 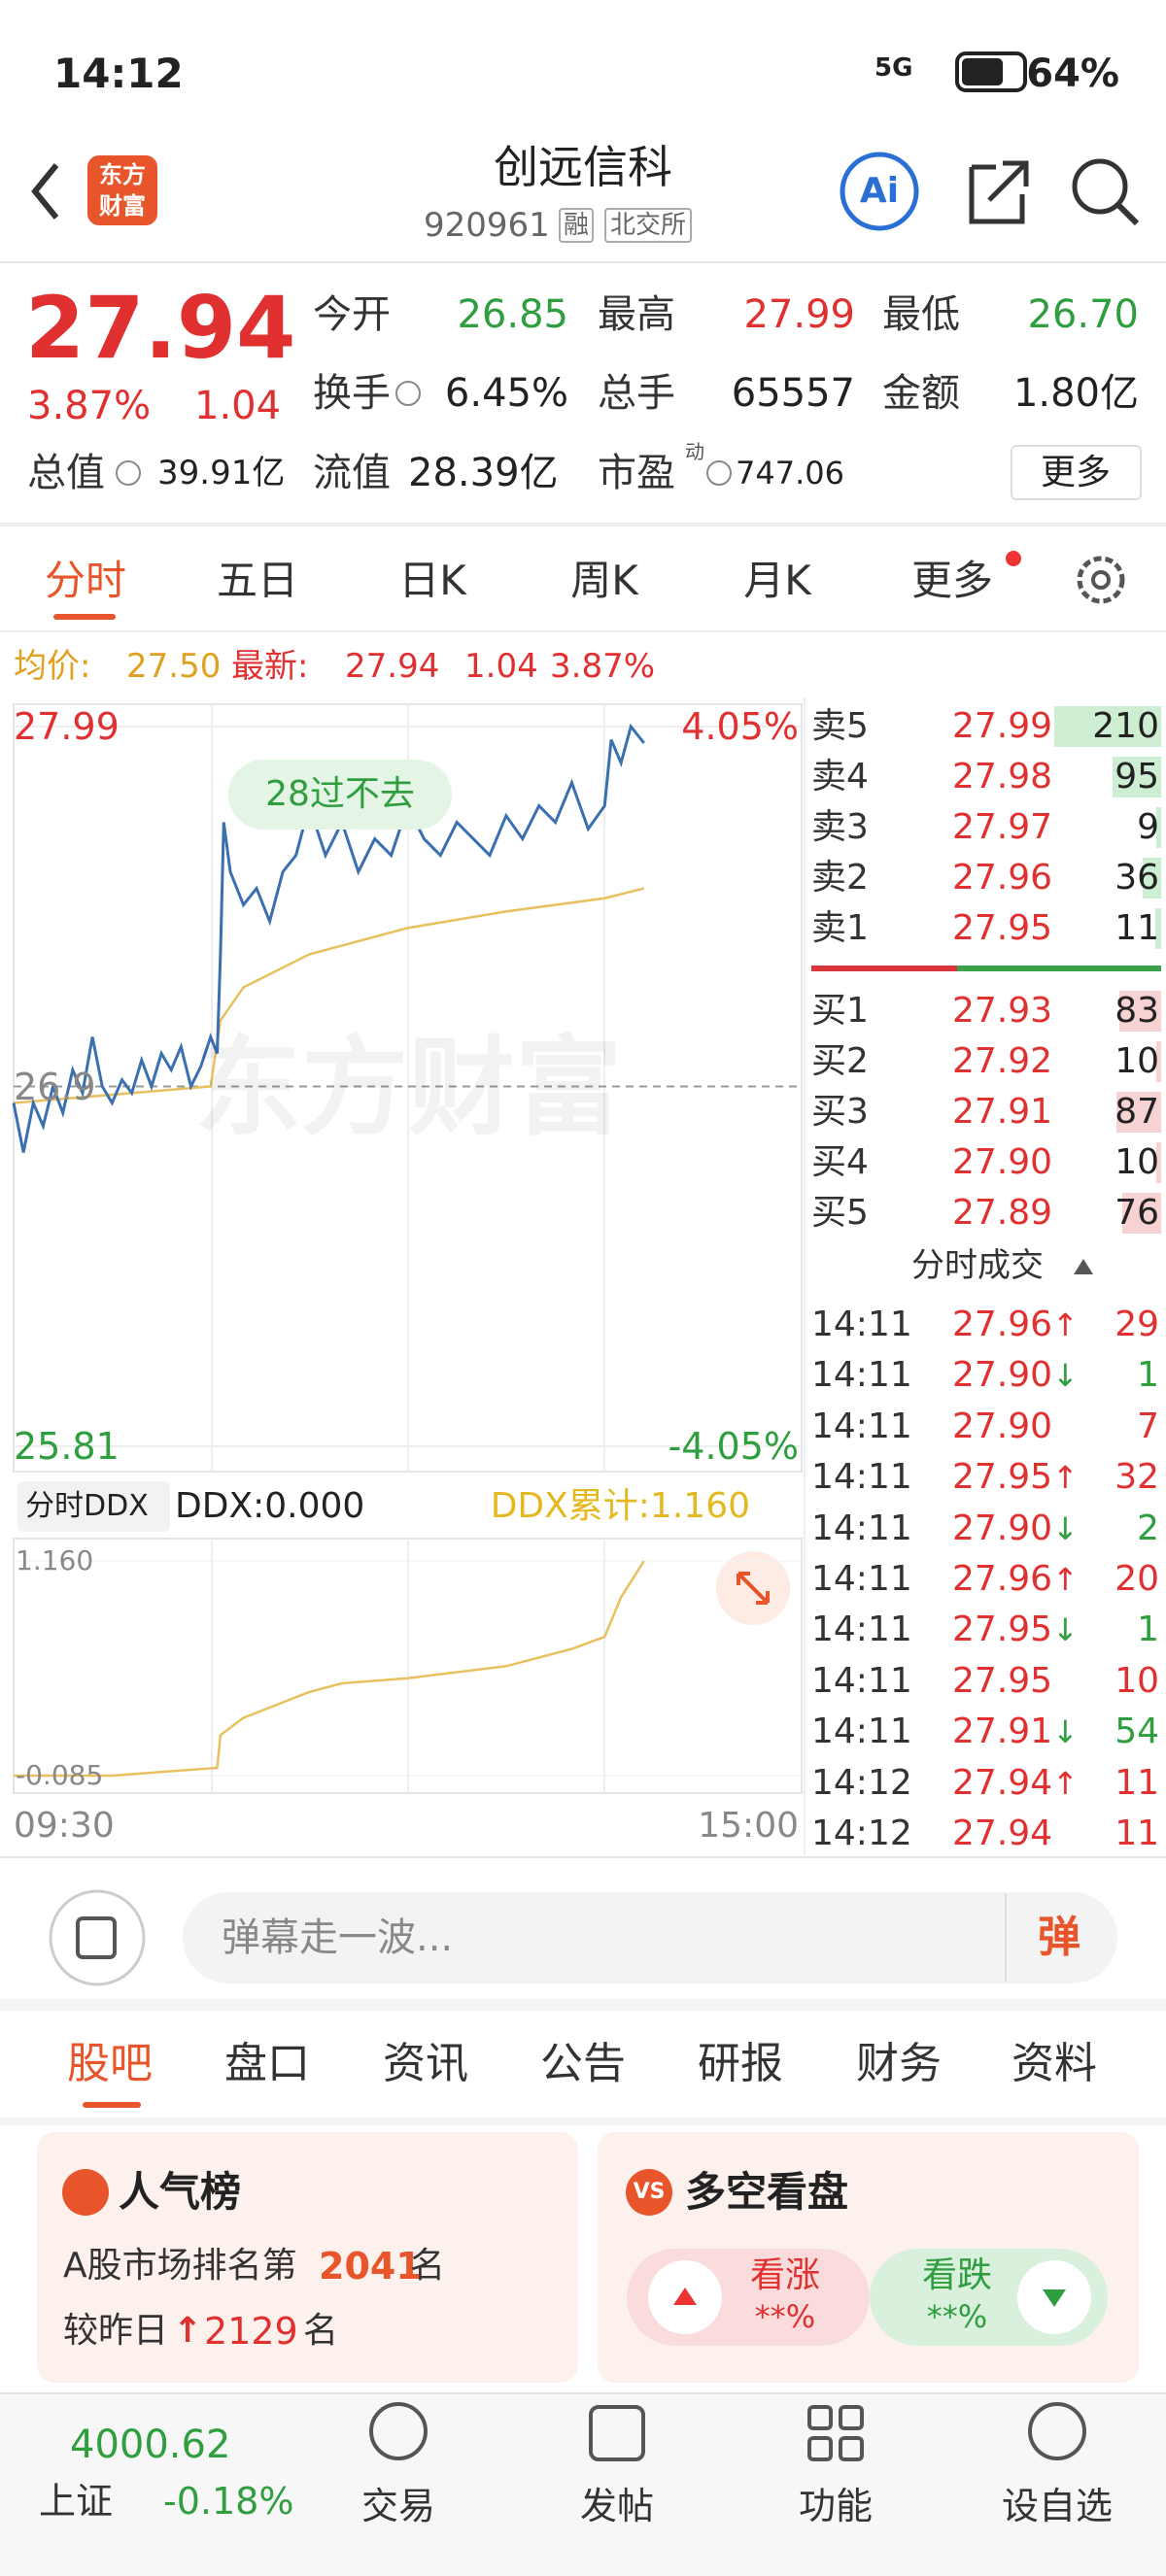 What do you see at coordinates (861, 1782) in the screenshot?
I see `trade-time: 14:12` at bounding box center [861, 1782].